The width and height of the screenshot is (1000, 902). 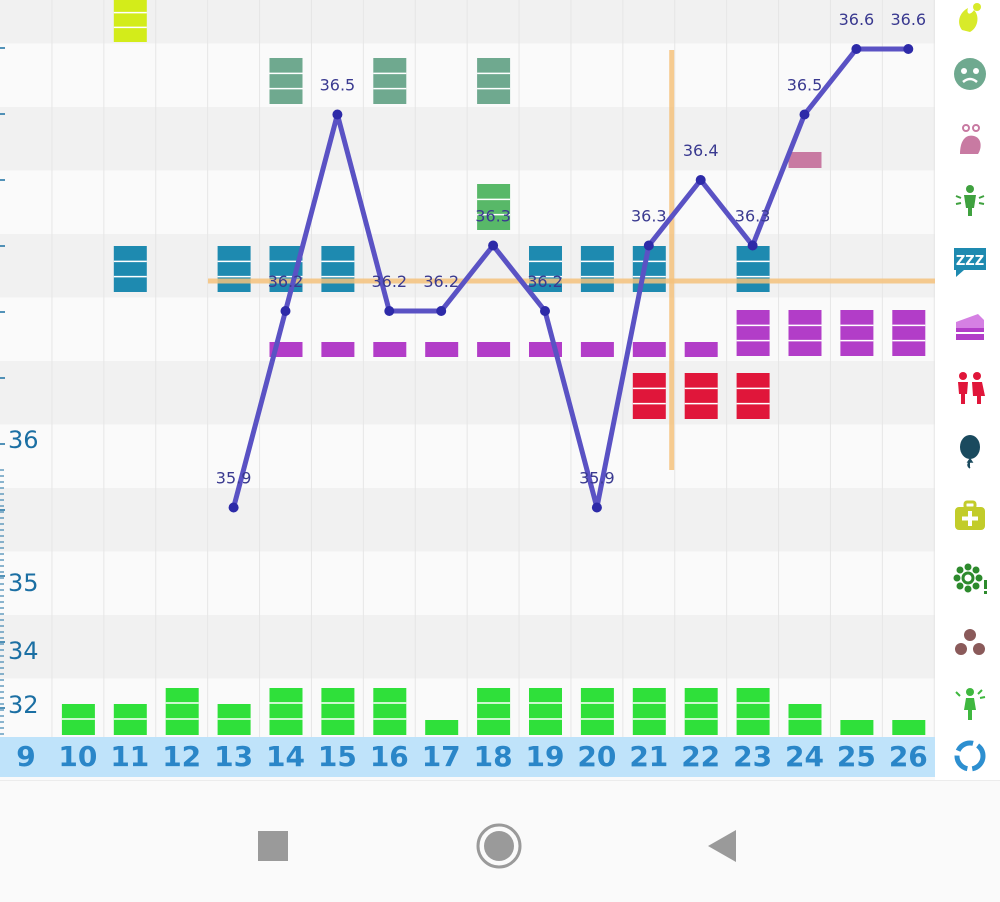 What do you see at coordinates (23, 440) in the screenshot?
I see `y-tick-label: 36` at bounding box center [23, 440].